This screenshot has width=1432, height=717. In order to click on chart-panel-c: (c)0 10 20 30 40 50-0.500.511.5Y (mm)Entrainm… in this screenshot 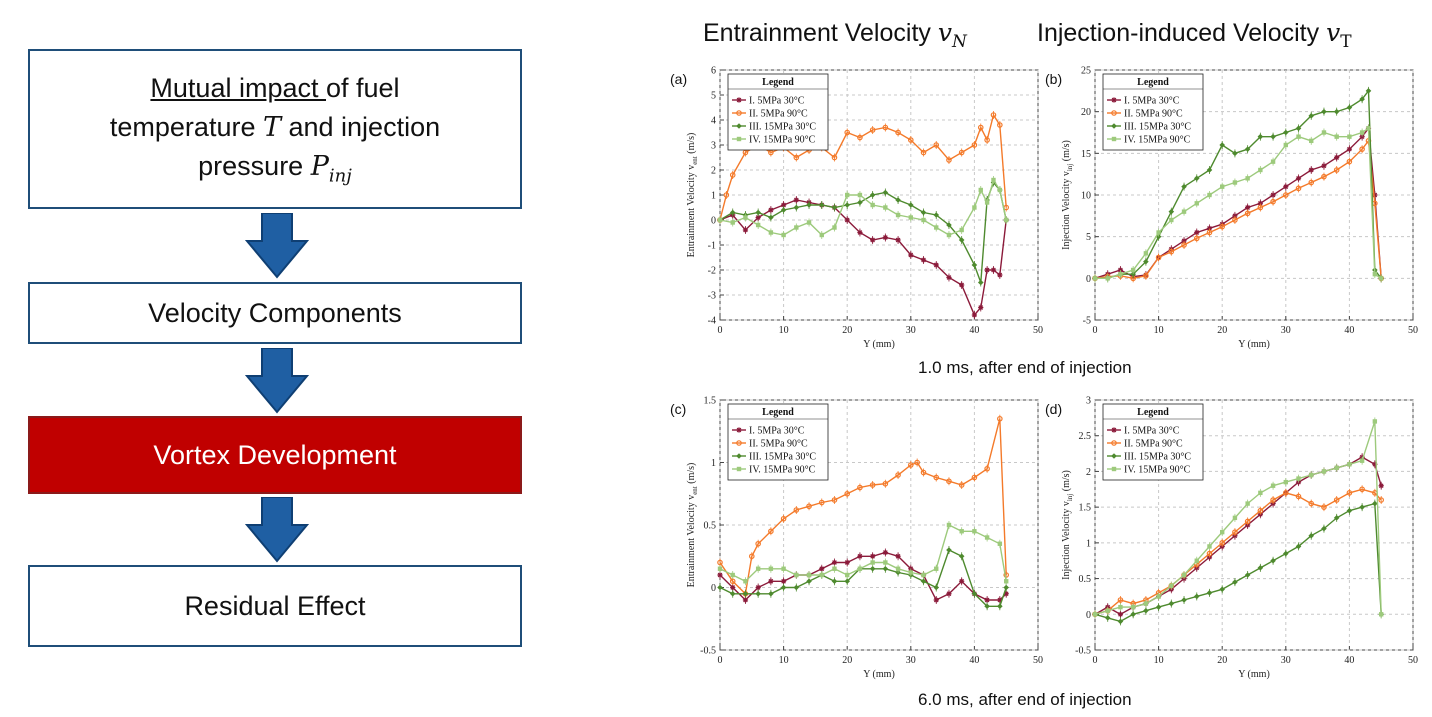, I will do `click(856, 538)`.